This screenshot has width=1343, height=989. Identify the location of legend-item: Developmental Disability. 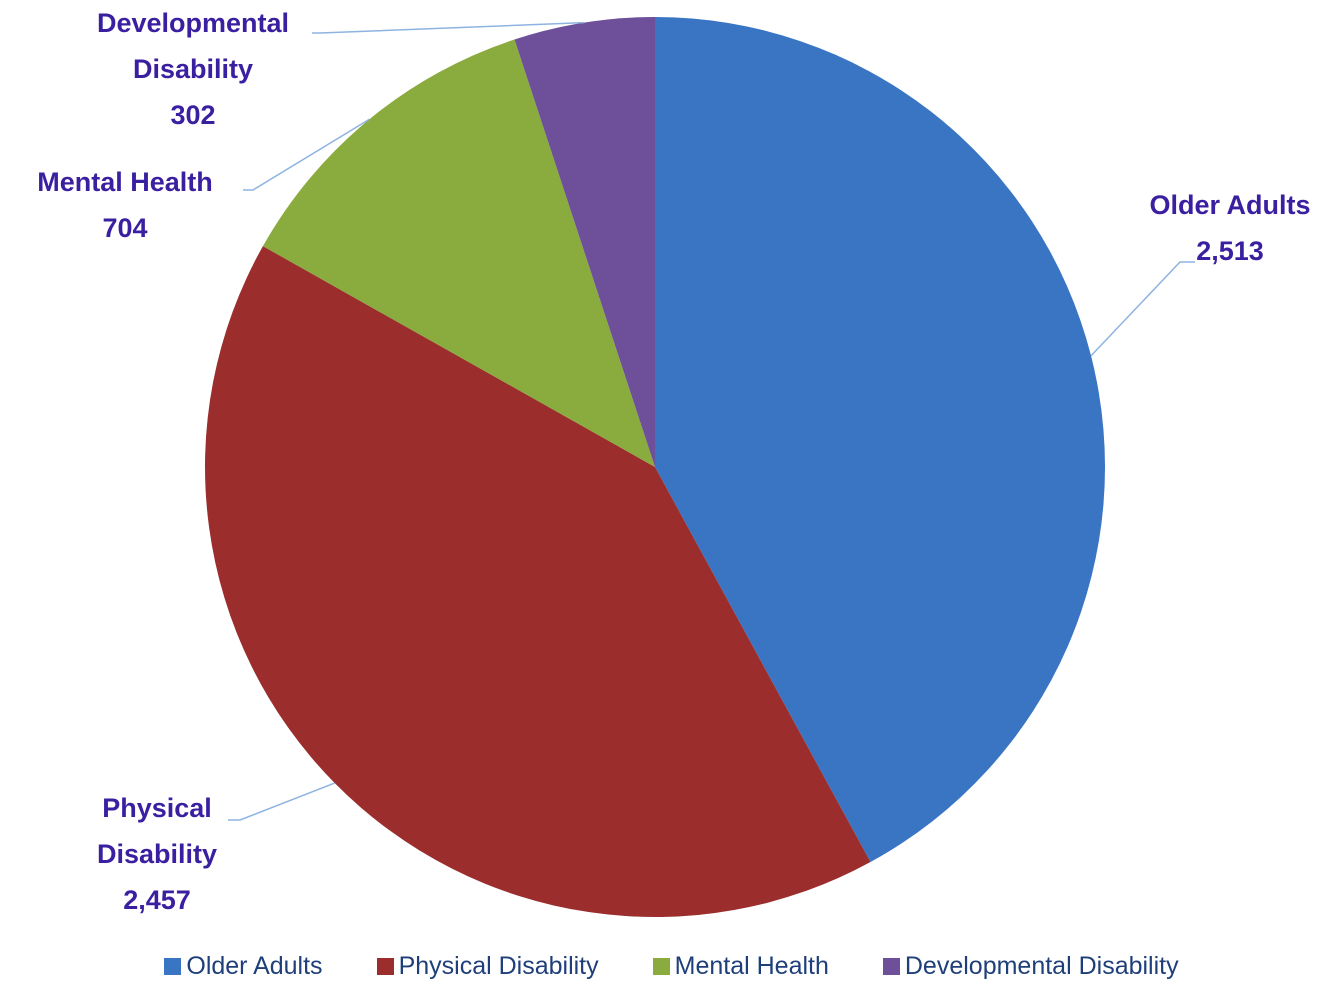
(1030, 966).